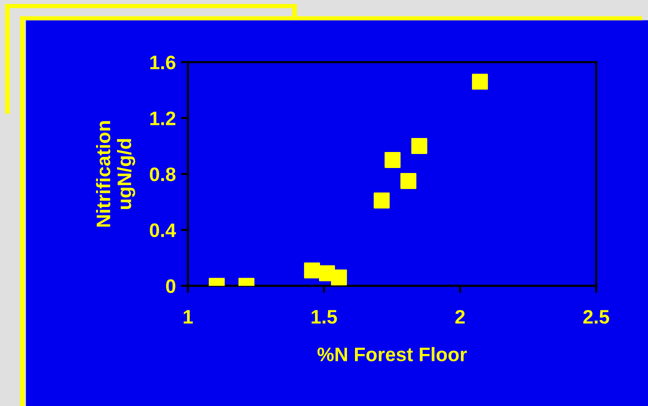  Describe the element at coordinates (163, 119) in the screenshot. I see `y-tick-label: 1.2` at that location.